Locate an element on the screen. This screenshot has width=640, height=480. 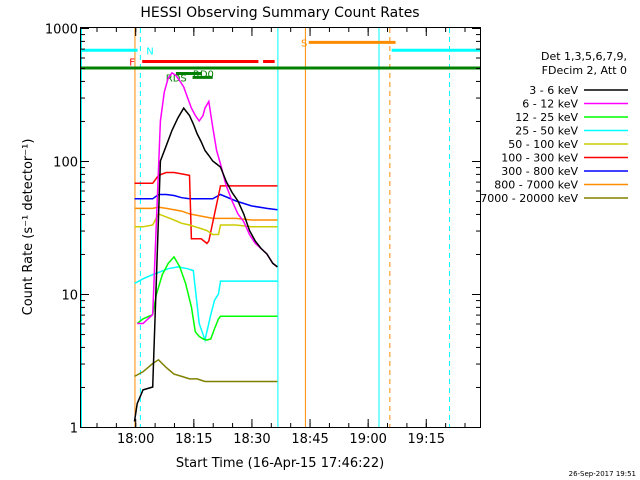
x-tick-label-0: 18:00 is located at coordinates (135, 439).